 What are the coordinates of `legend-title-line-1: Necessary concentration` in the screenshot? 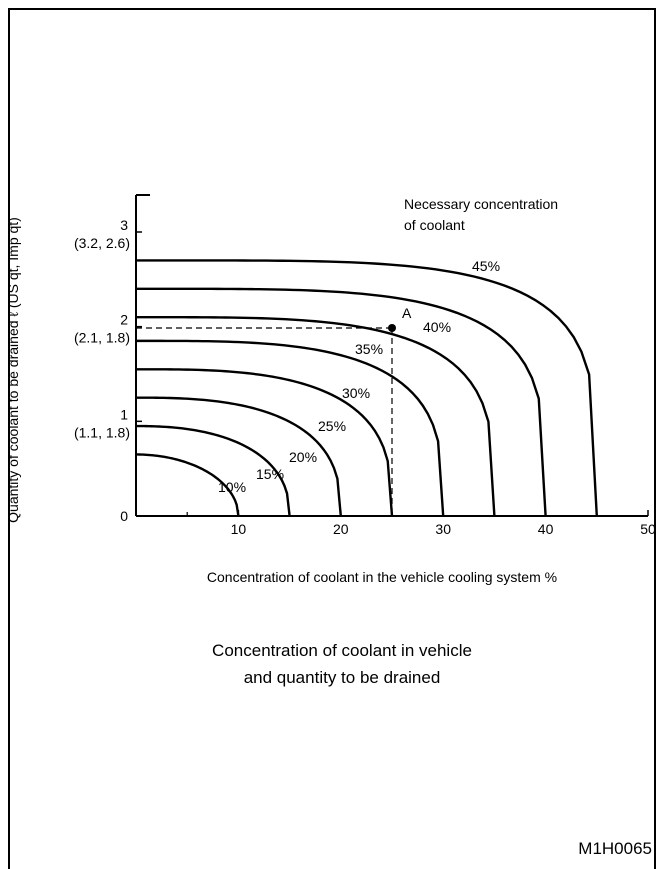 It's located at (481, 204).